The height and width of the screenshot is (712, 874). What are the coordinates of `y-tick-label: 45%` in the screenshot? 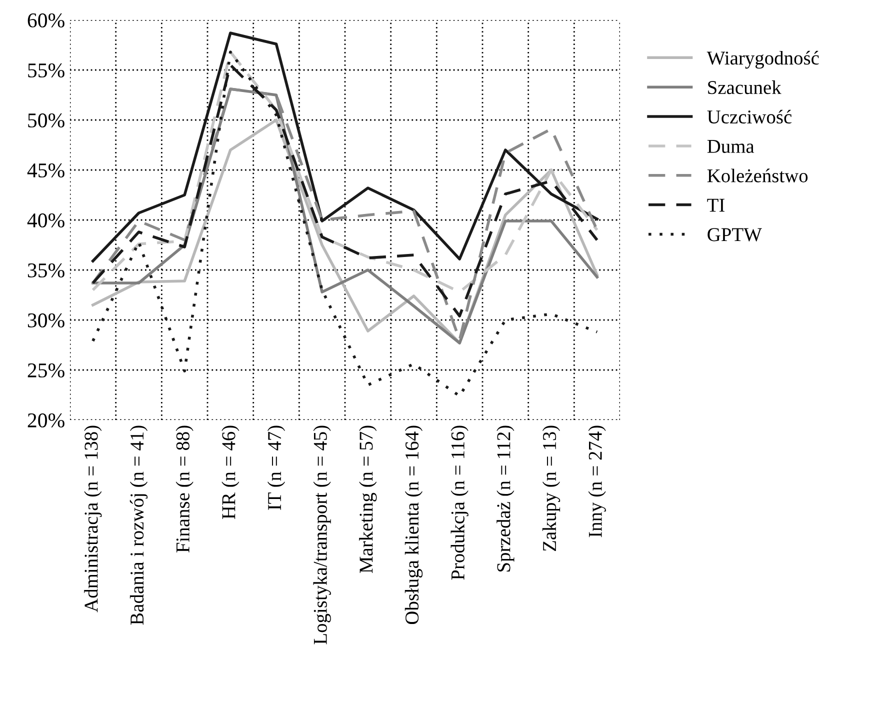 It's located at (45, 170).